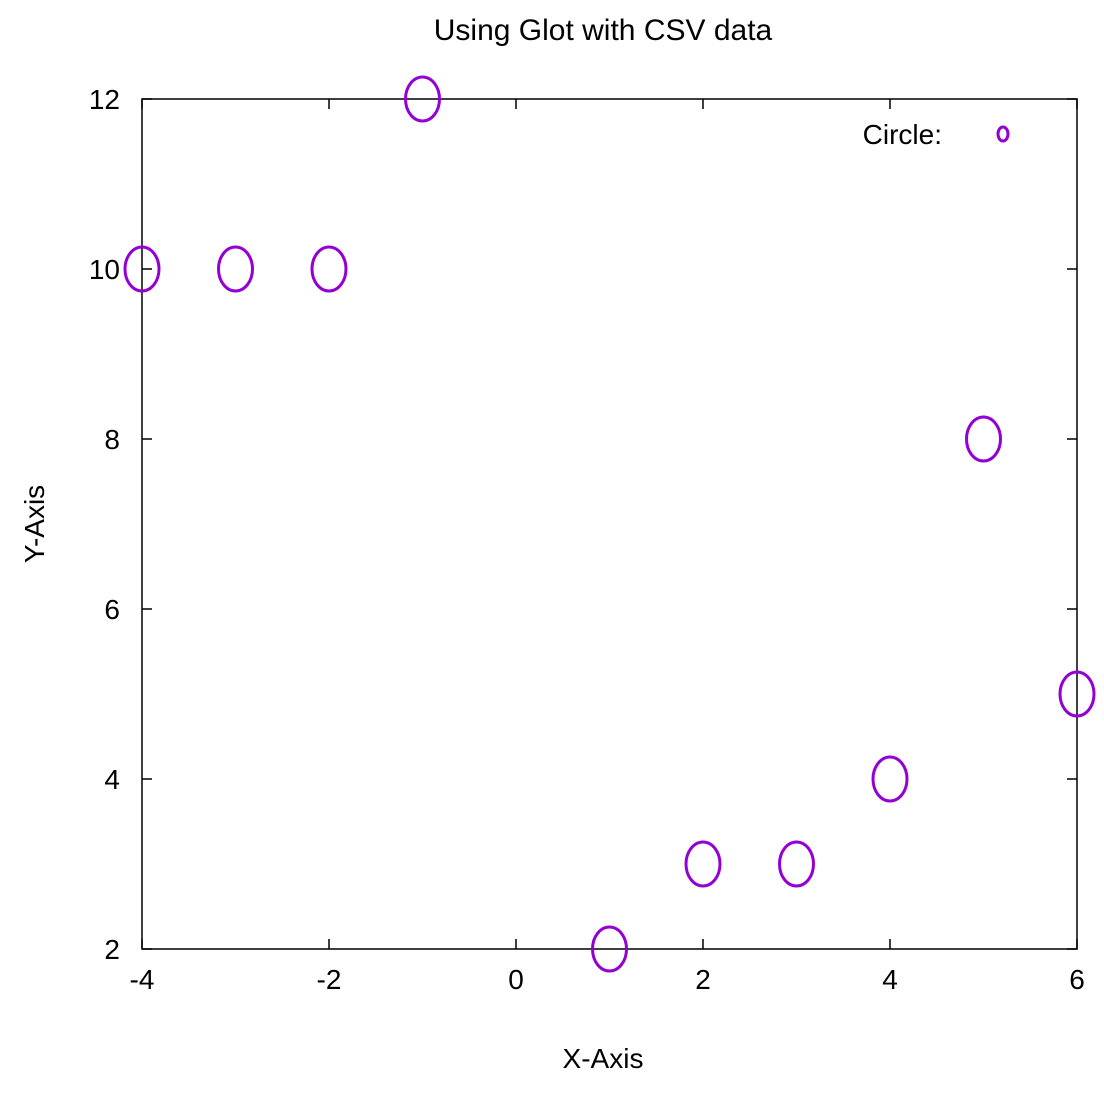 This screenshot has height=1104, width=1104. What do you see at coordinates (112, 779) in the screenshot?
I see `y-tick-label: 4` at bounding box center [112, 779].